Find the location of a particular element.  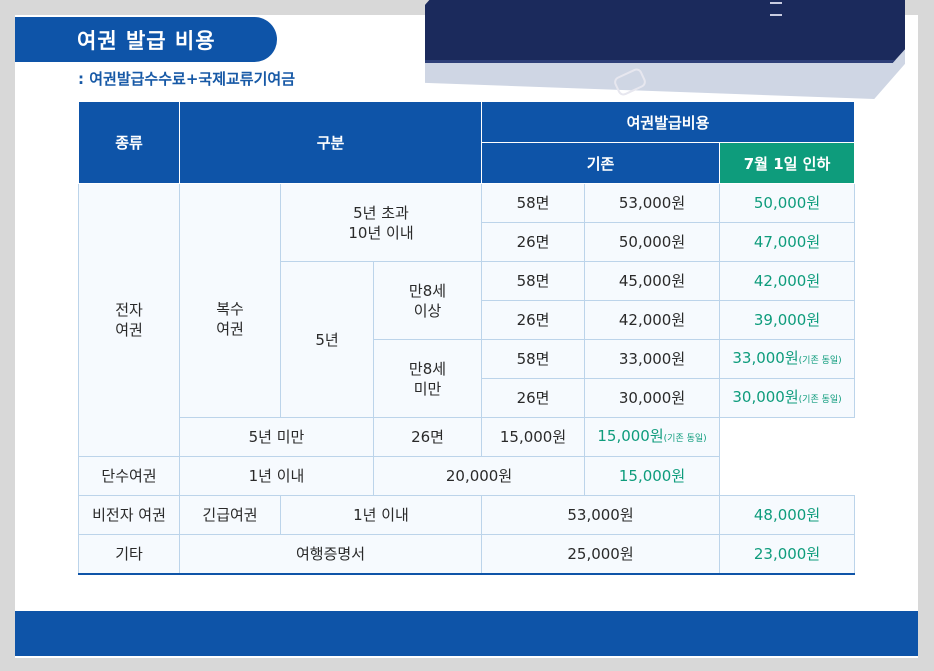

category-travel-certificate: 여행증명서 is located at coordinates (330, 554).